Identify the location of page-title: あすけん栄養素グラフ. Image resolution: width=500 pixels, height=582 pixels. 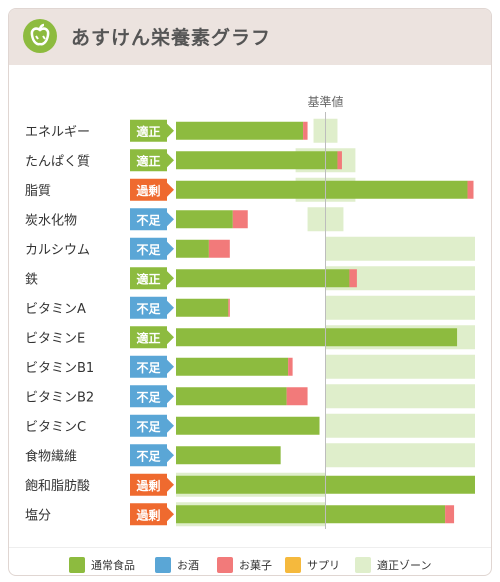
(171, 38).